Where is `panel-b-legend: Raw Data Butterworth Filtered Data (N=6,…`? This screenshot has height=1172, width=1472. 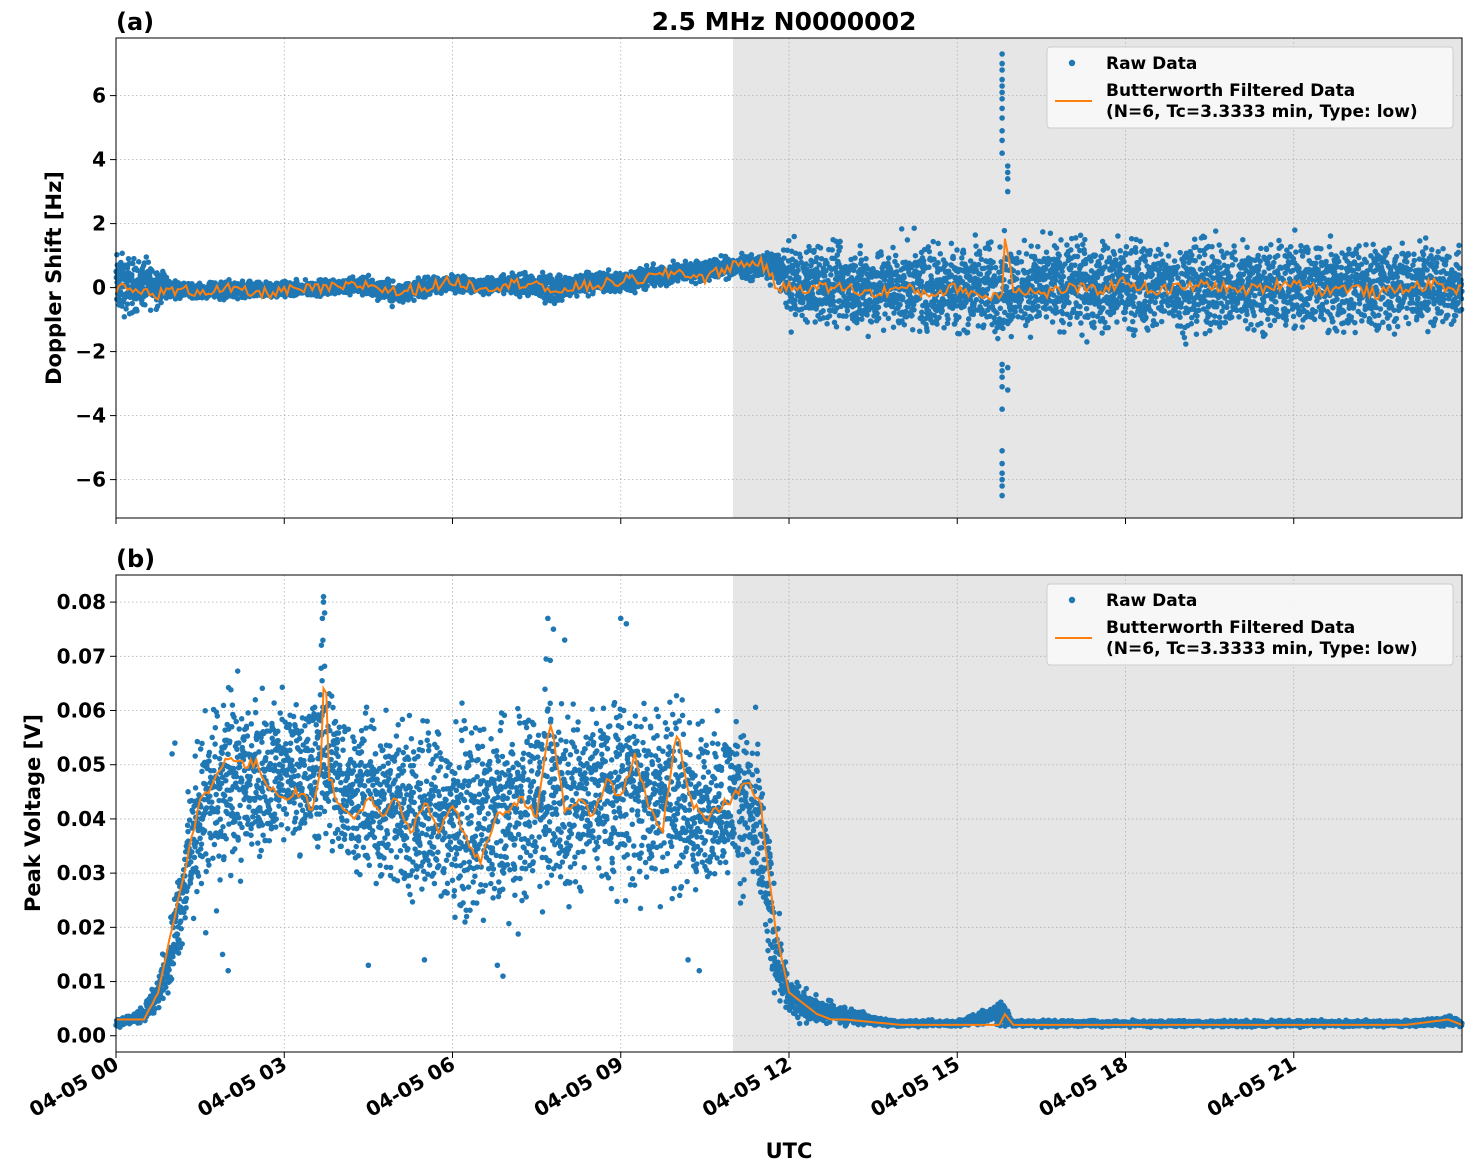
panel-b-legend: Raw Data Butterworth Filtered Data (N=6,… is located at coordinates (1250, 624).